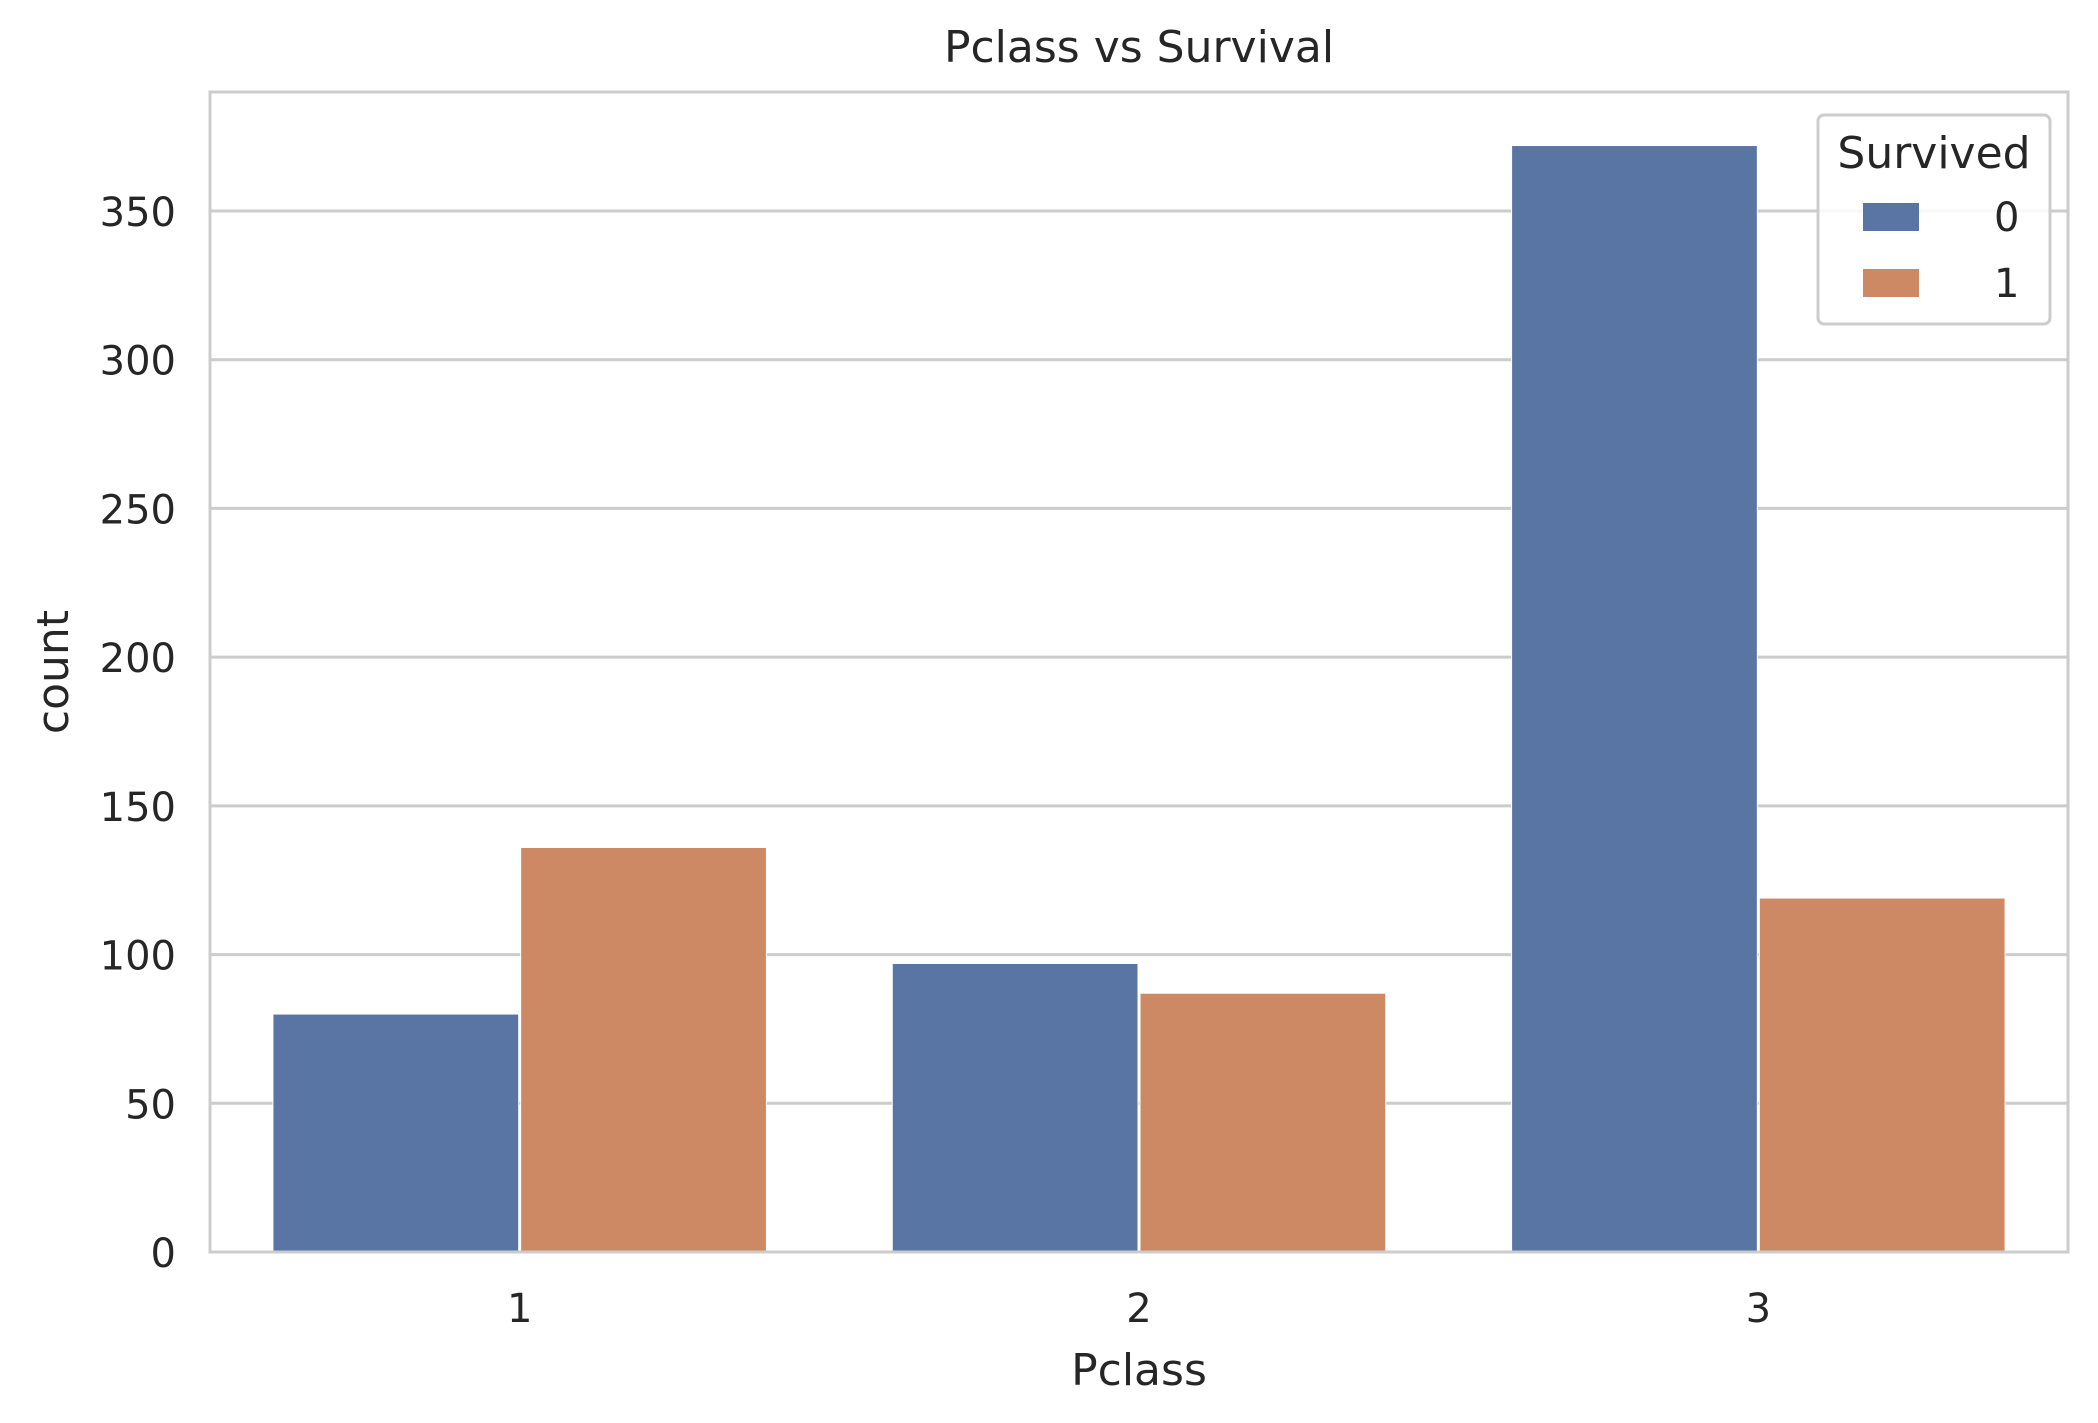 The image size is (2098, 1423). Describe the element at coordinates (1758, 1309) in the screenshot. I see `x-tick-label: 3` at that location.